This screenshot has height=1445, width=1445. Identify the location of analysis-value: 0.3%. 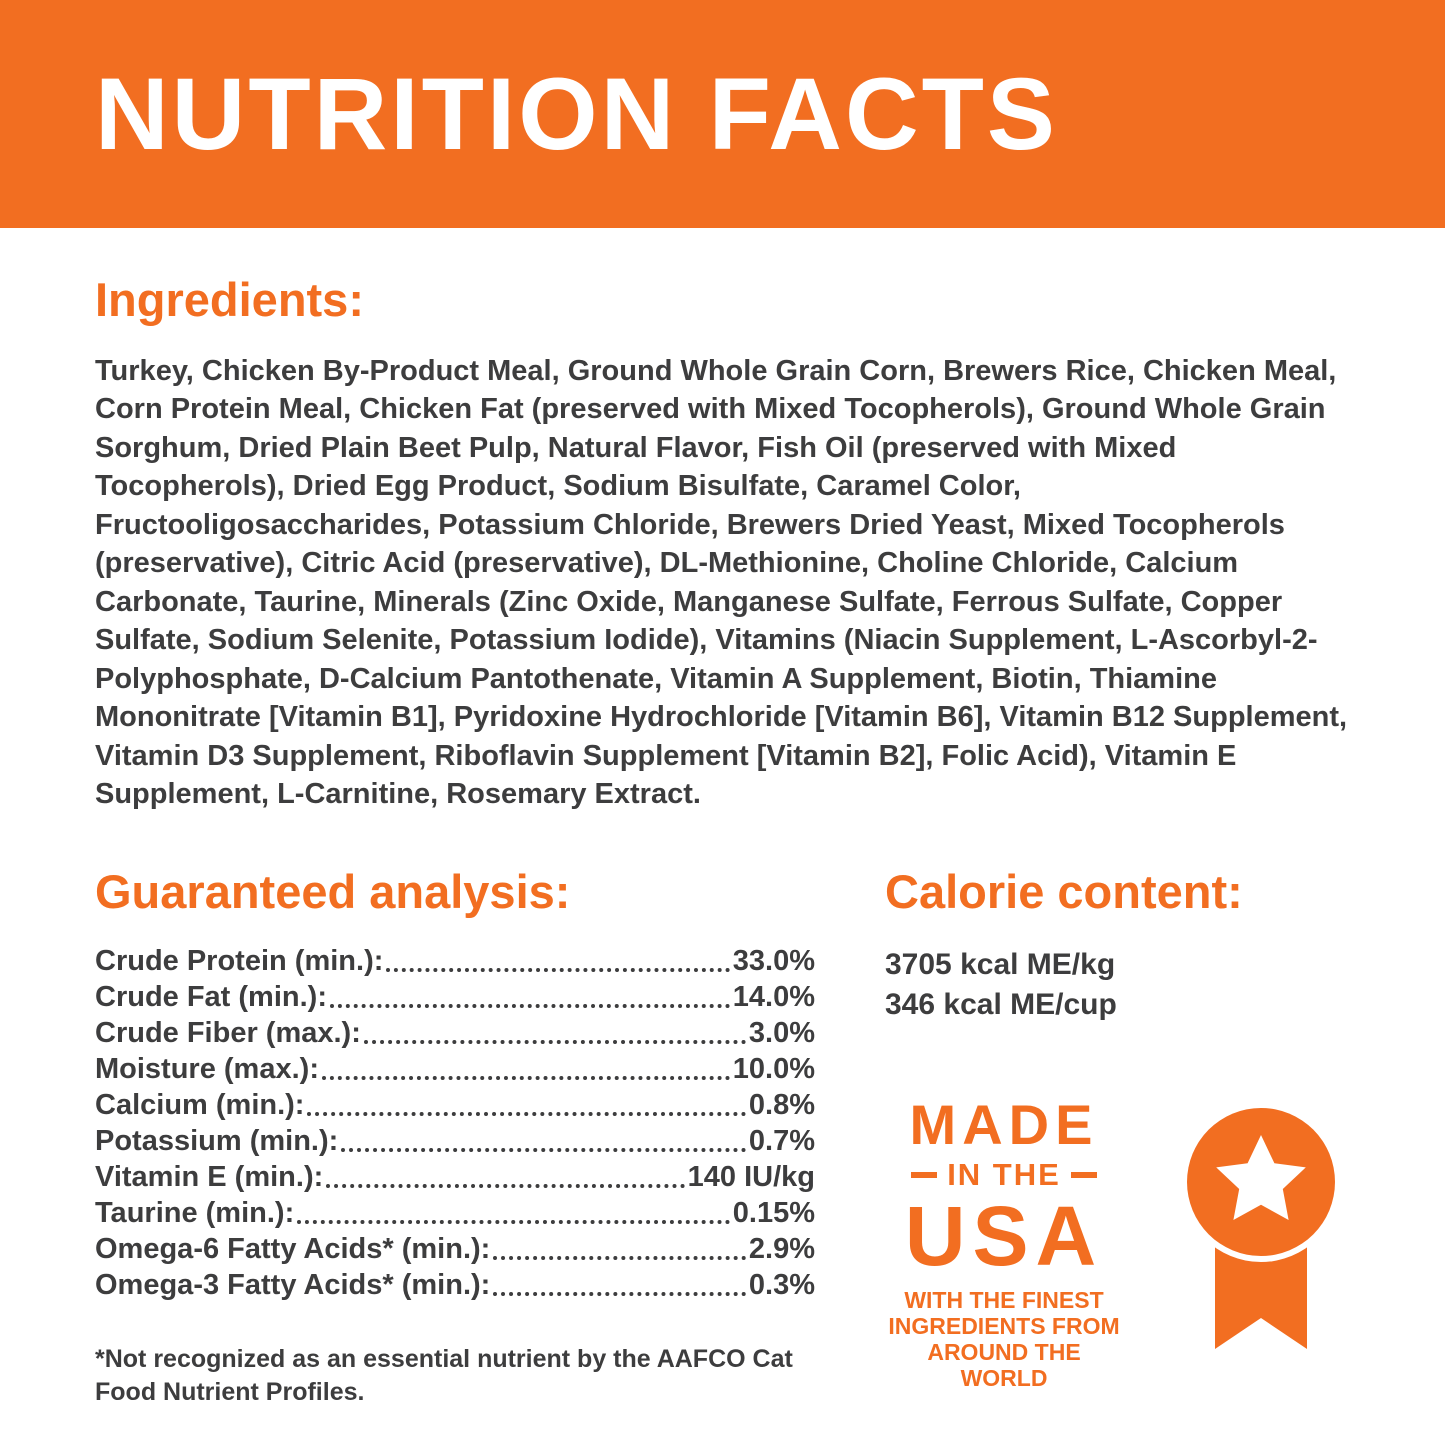
(781, 1285).